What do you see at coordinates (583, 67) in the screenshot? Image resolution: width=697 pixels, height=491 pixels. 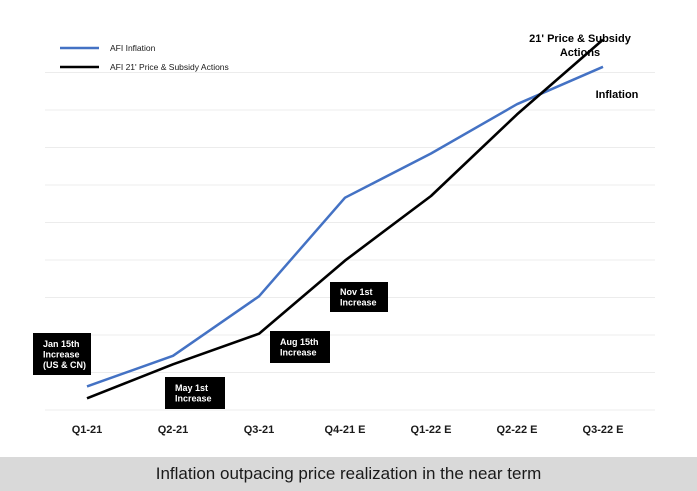 I see `series-end-labels: 21' Price & Subsidy Actions Inflation` at bounding box center [583, 67].